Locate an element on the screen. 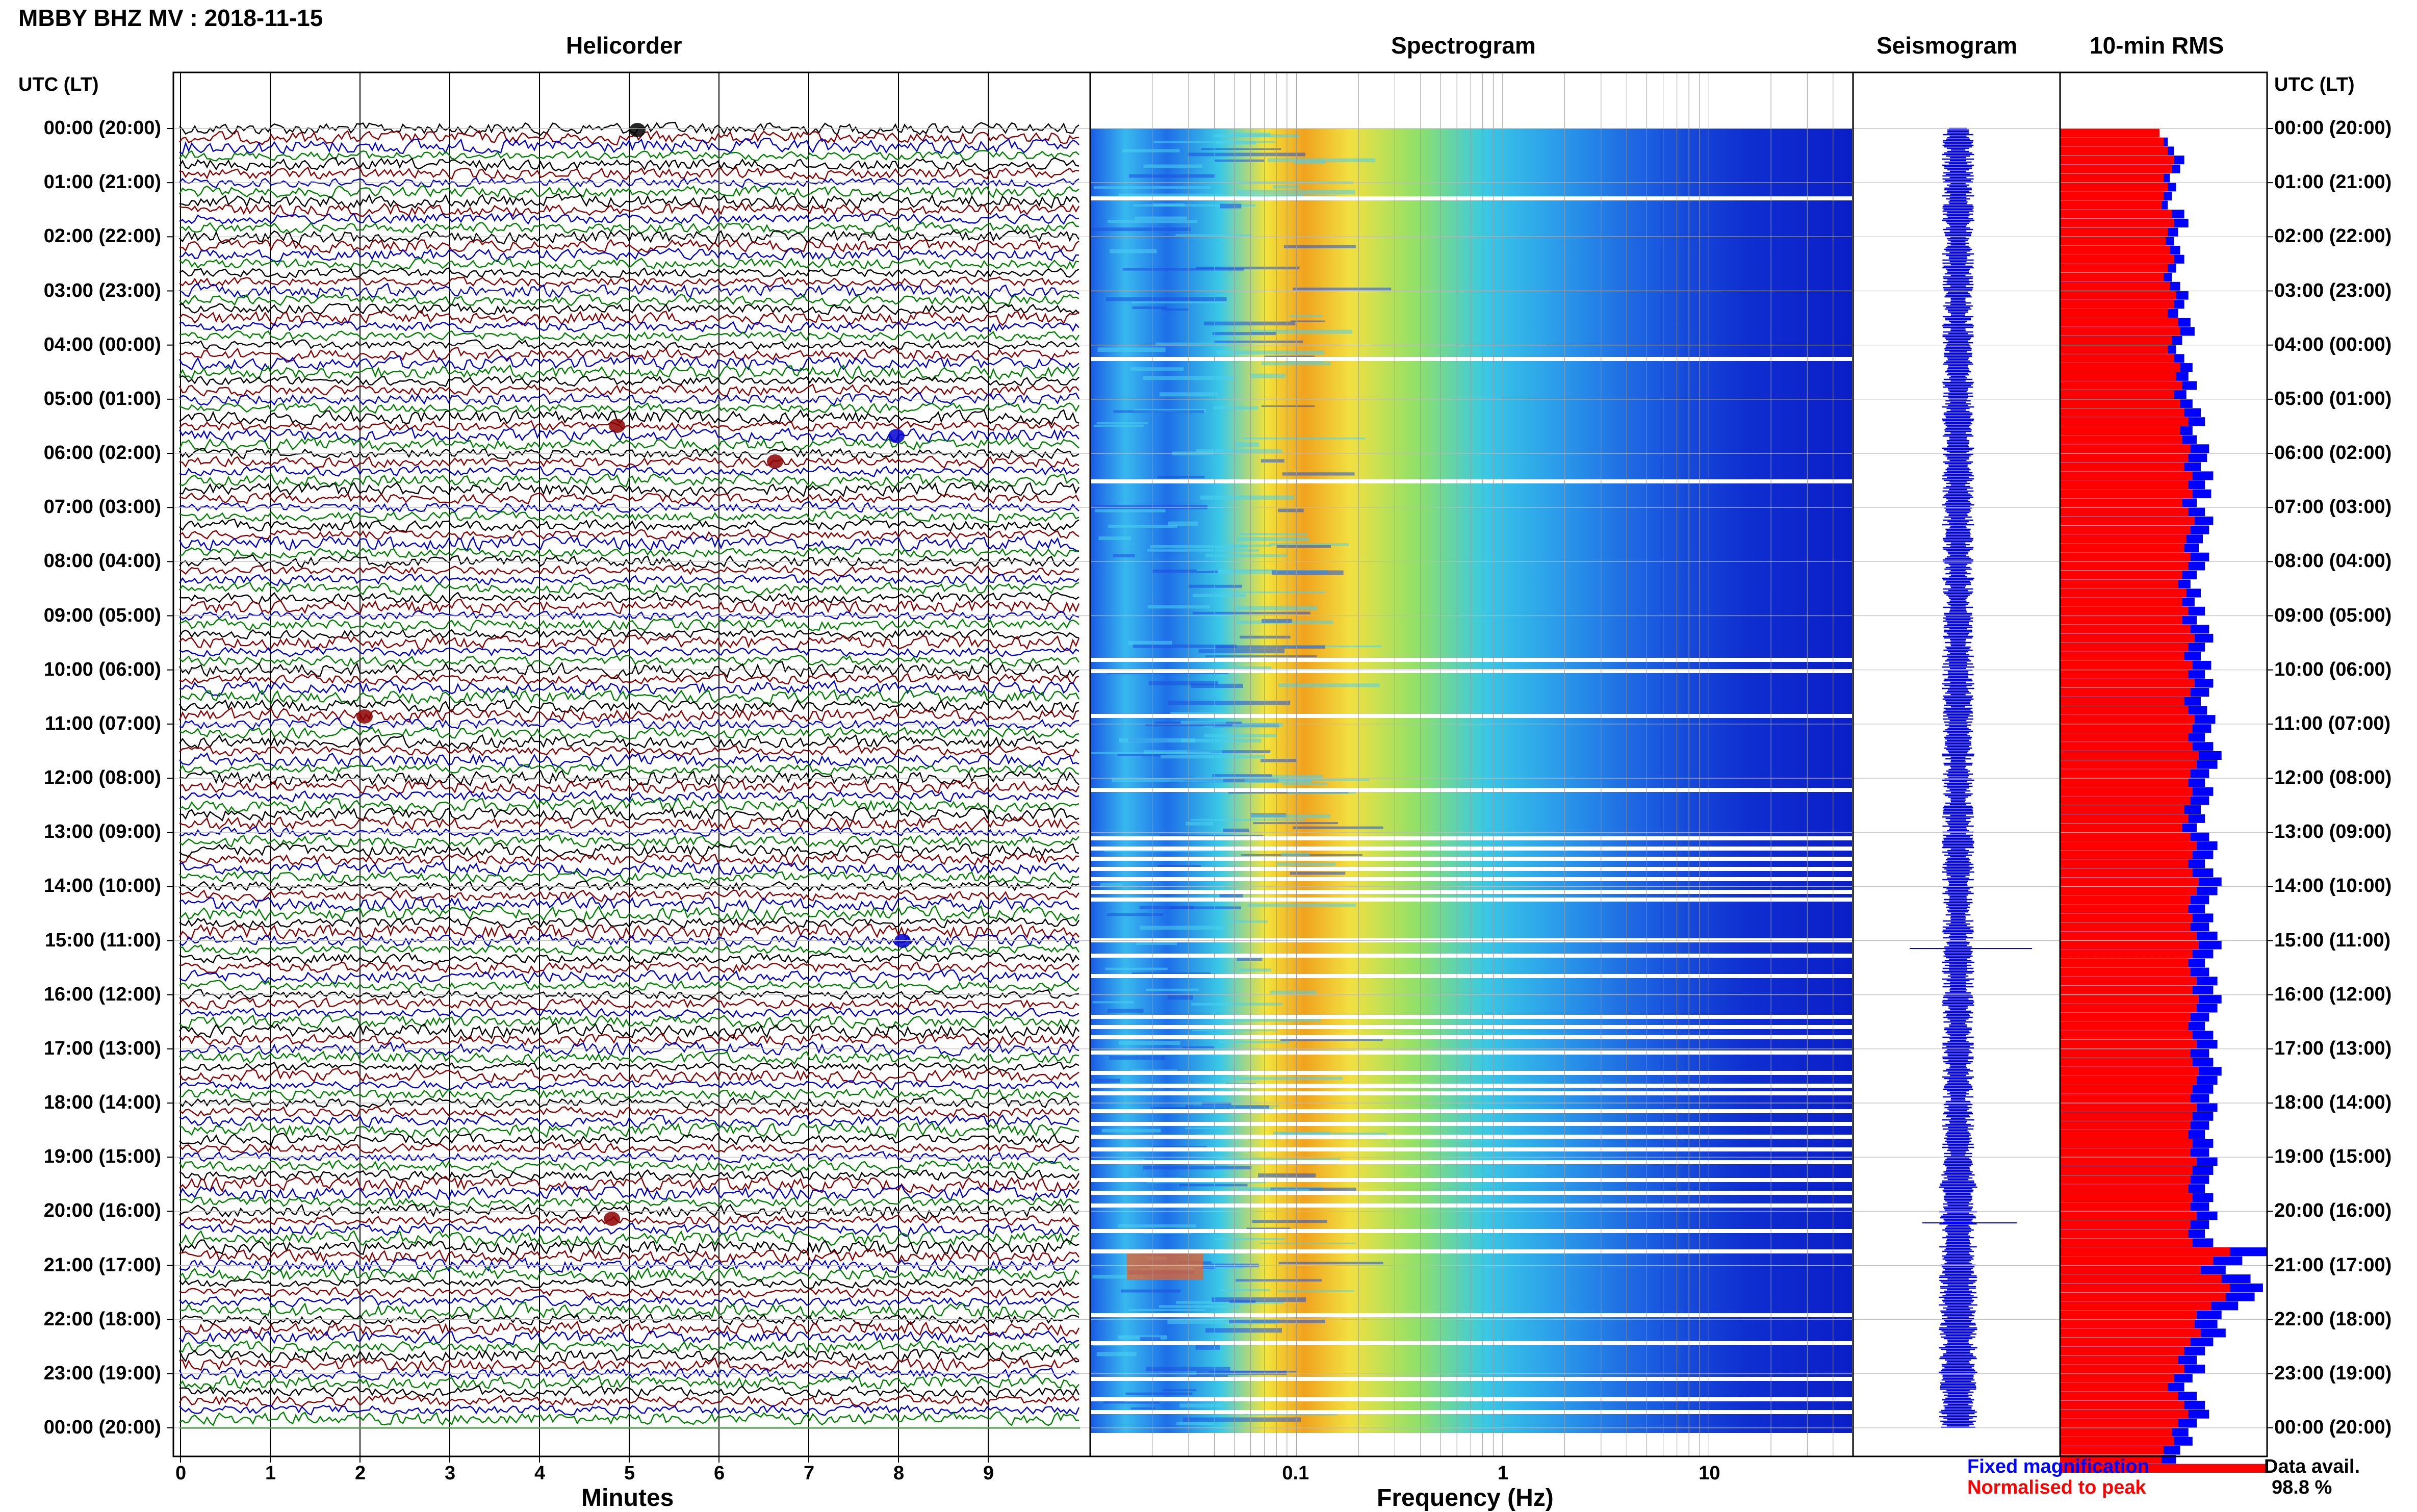 This screenshot has height=1512, width=2417. left-time-label: 13:00 (09:00) is located at coordinates (102, 832).